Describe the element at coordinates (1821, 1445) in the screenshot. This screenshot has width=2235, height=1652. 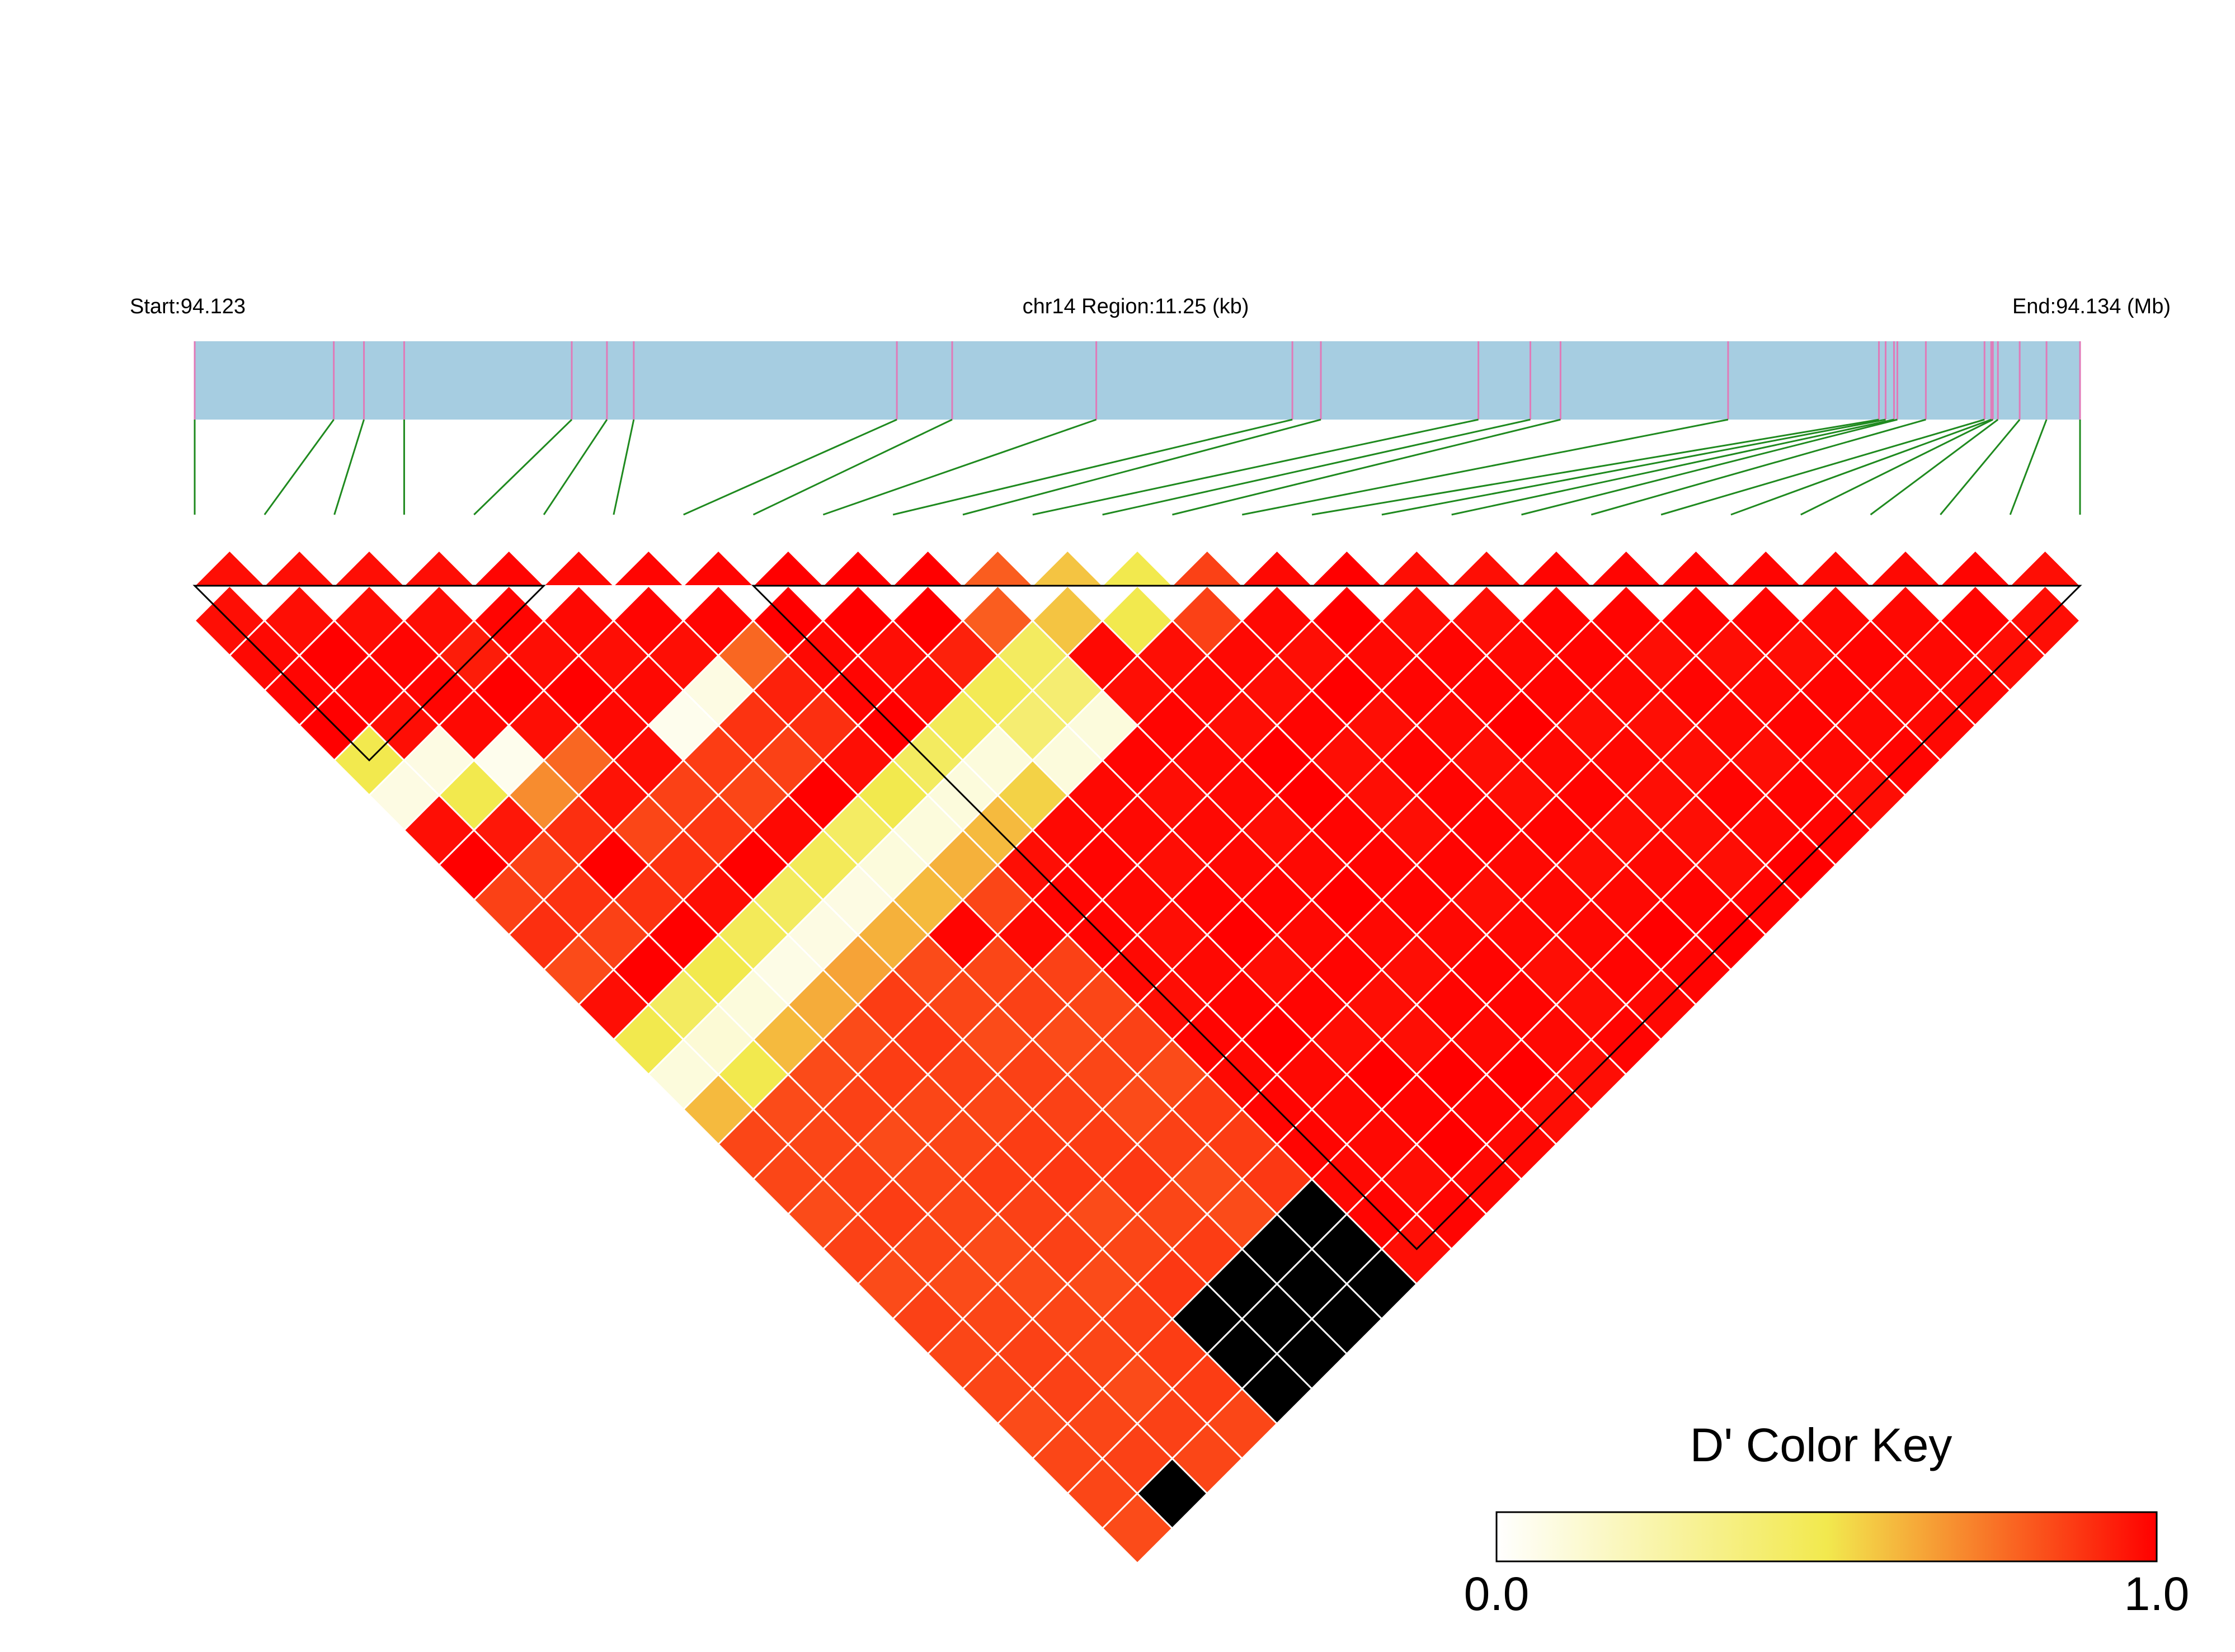
I see `color-key-title: D' Color Key` at that location.